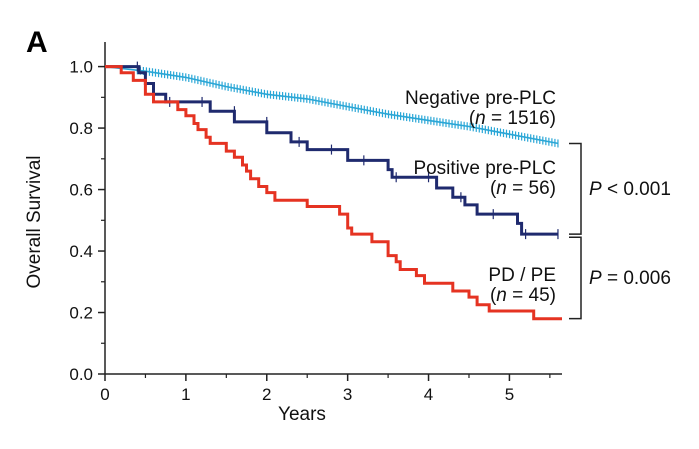 The image size is (699, 449). What do you see at coordinates (81, 313) in the screenshot?
I see `y-tick-label: 0.2` at bounding box center [81, 313].